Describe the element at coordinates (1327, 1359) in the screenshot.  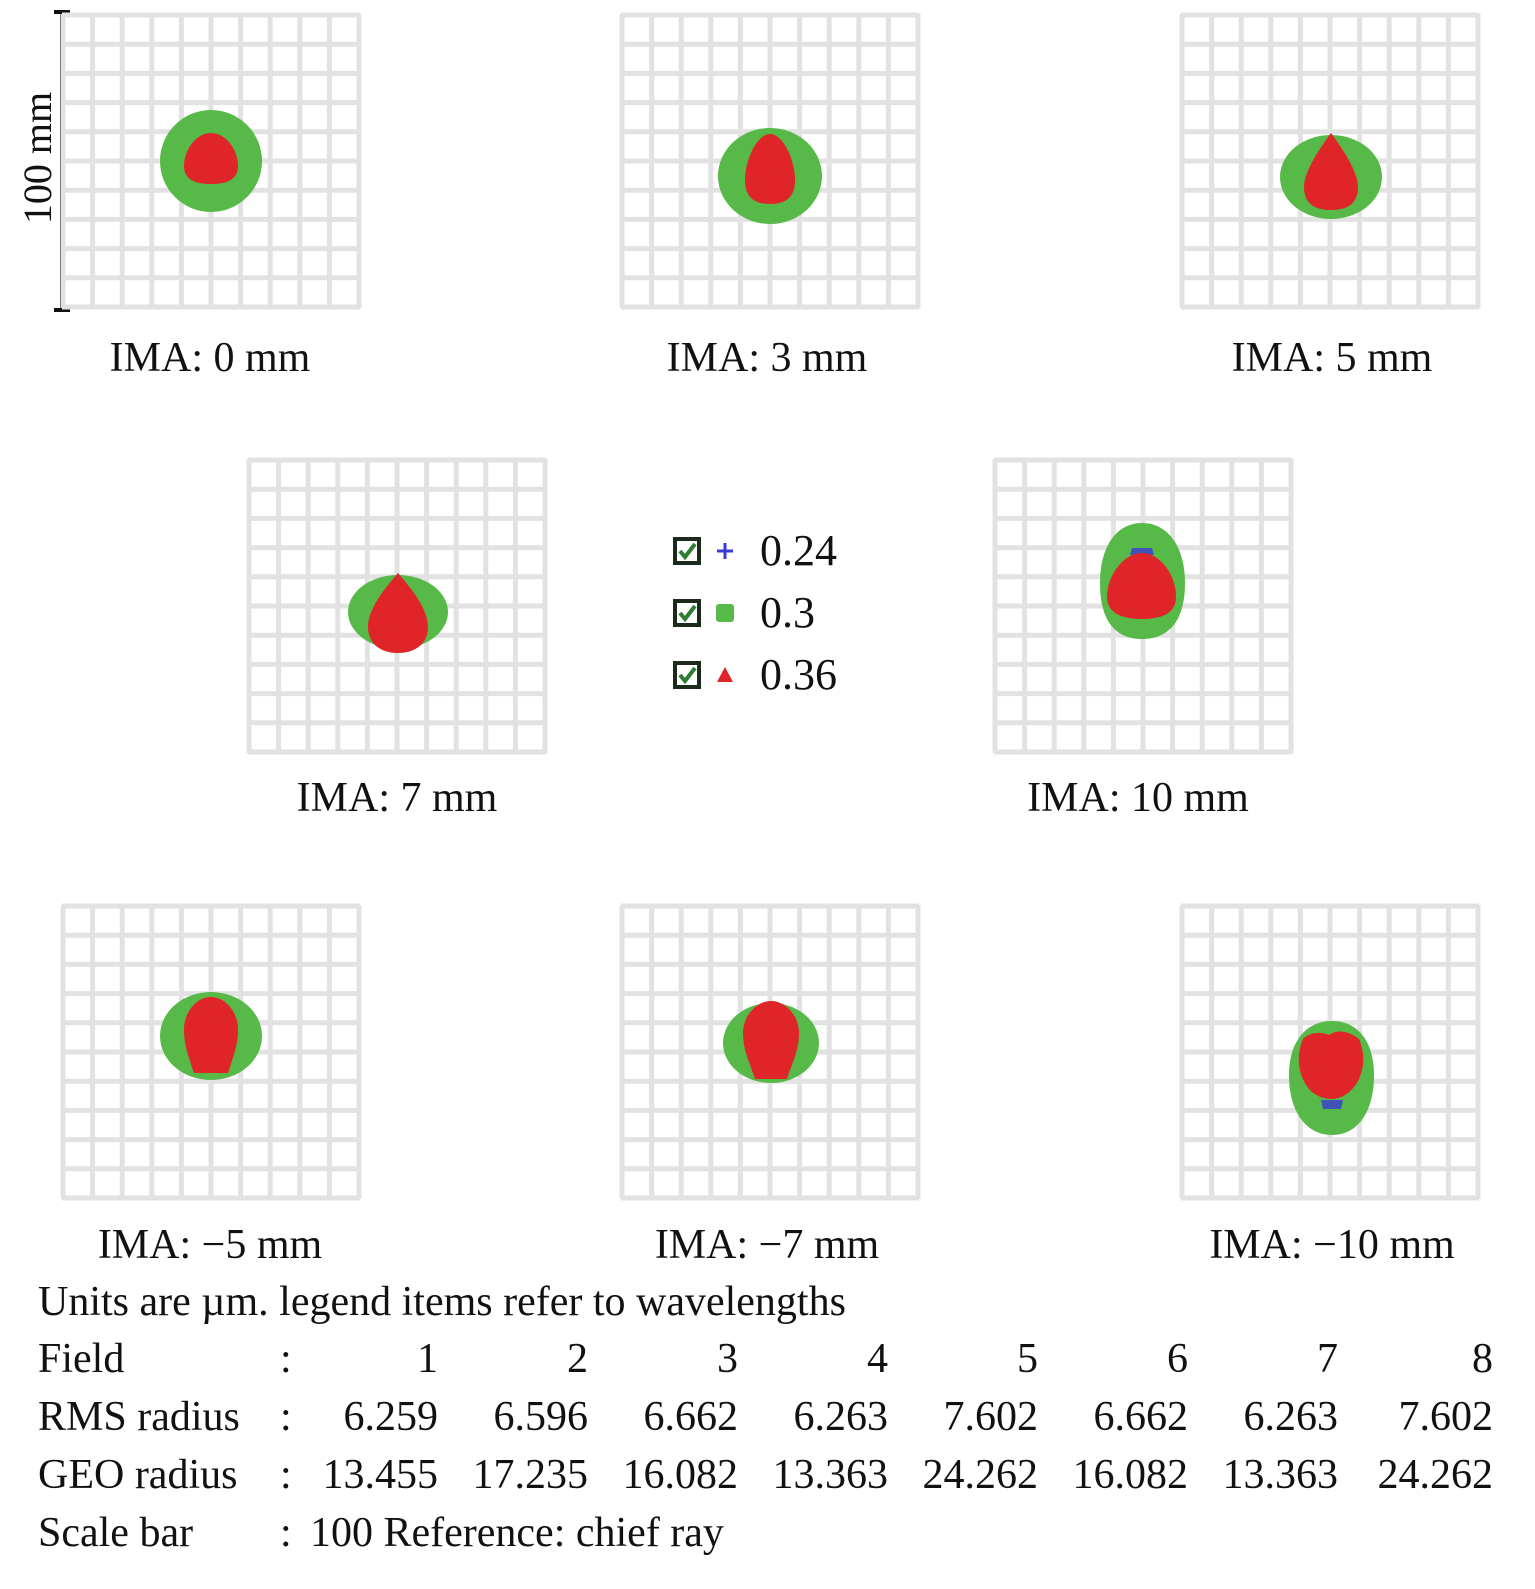
I see `field-value: 7` at that location.